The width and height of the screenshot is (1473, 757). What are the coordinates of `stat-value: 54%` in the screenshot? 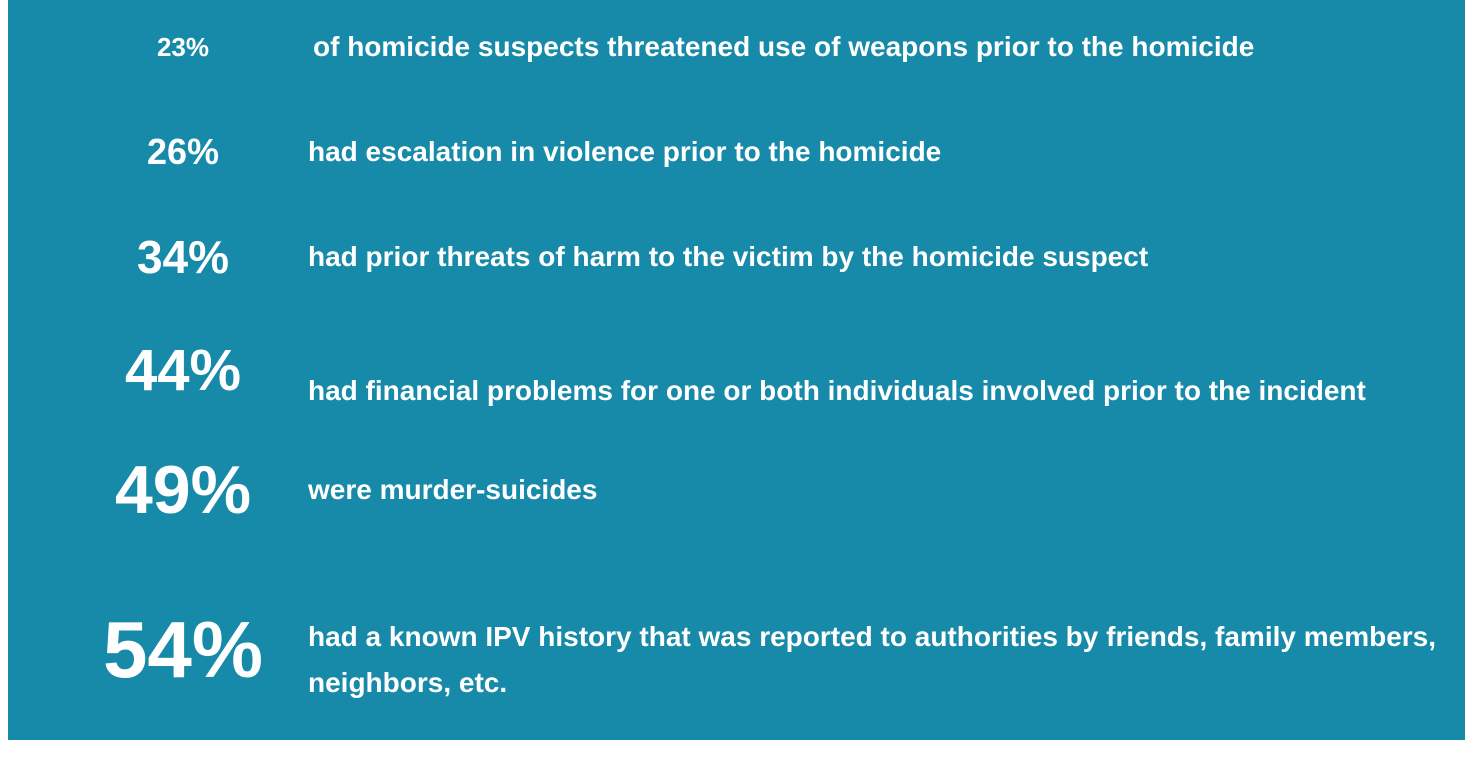 It's located at (183, 649).